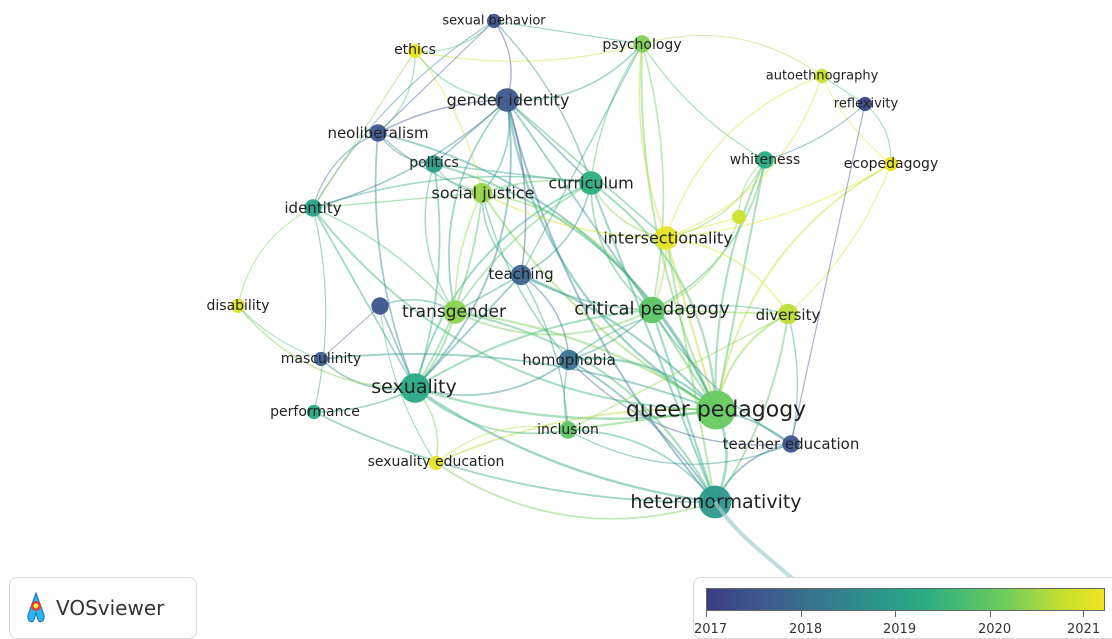  I want to click on node-transgender, so click(455, 312).